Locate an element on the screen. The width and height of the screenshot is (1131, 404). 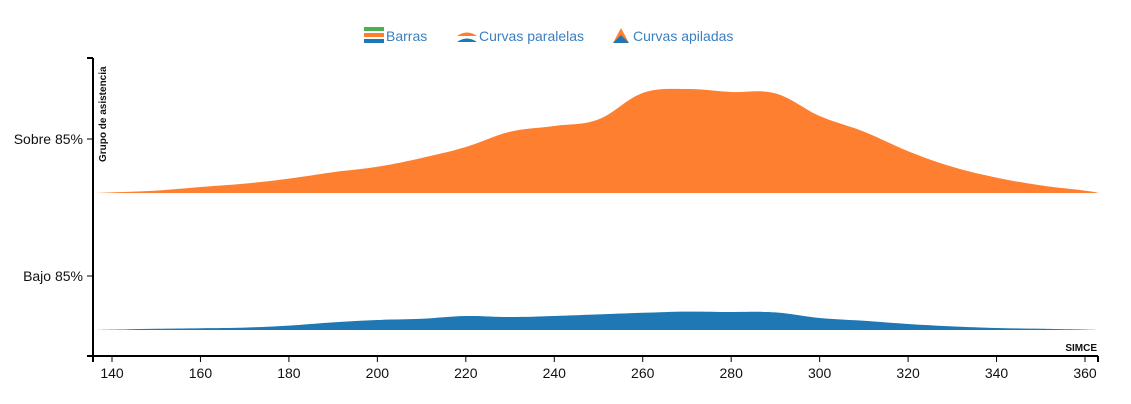
x-tick-label: 300 is located at coordinates (820, 373).